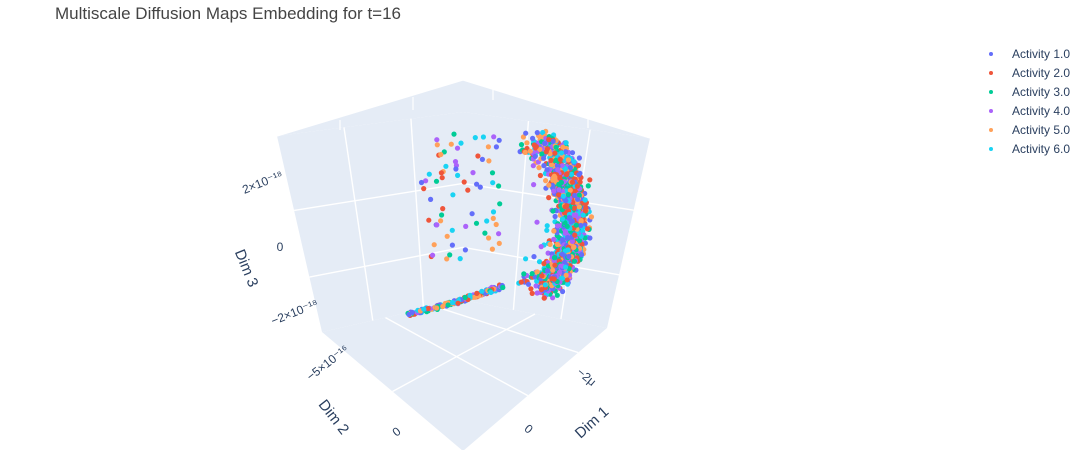 The width and height of the screenshot is (1086, 450). What do you see at coordinates (1025, 110) in the screenshot?
I see `legend-item-4: Activity 4.0` at bounding box center [1025, 110].